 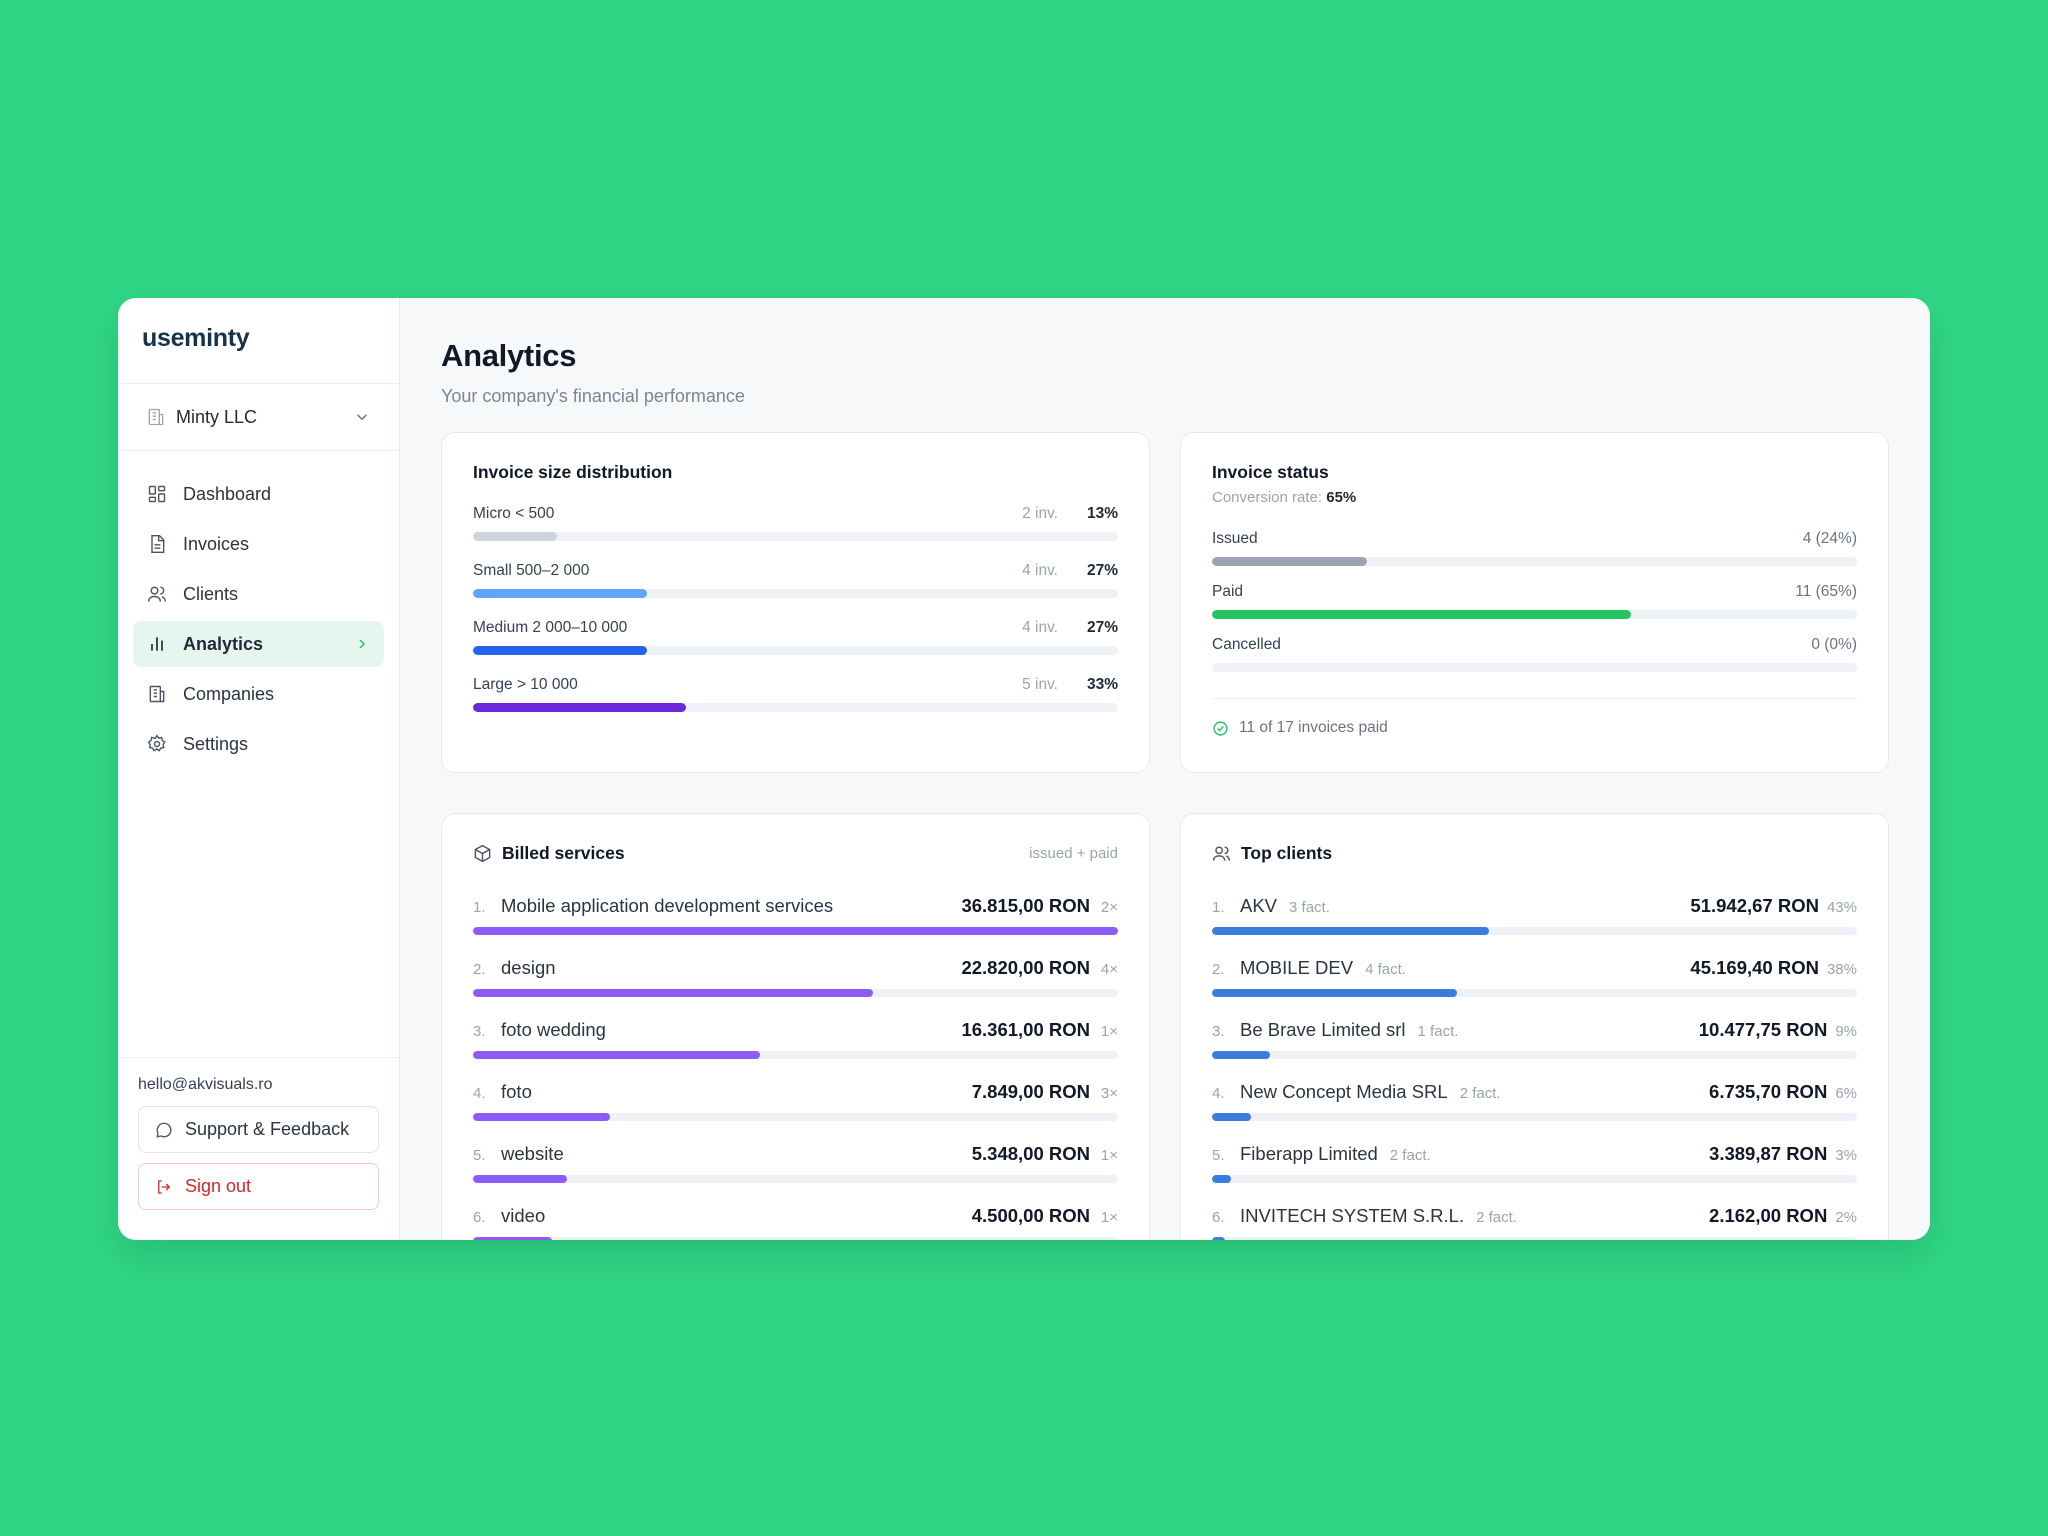 I want to click on service-name: foto wedding, so click(x=553, y=1029).